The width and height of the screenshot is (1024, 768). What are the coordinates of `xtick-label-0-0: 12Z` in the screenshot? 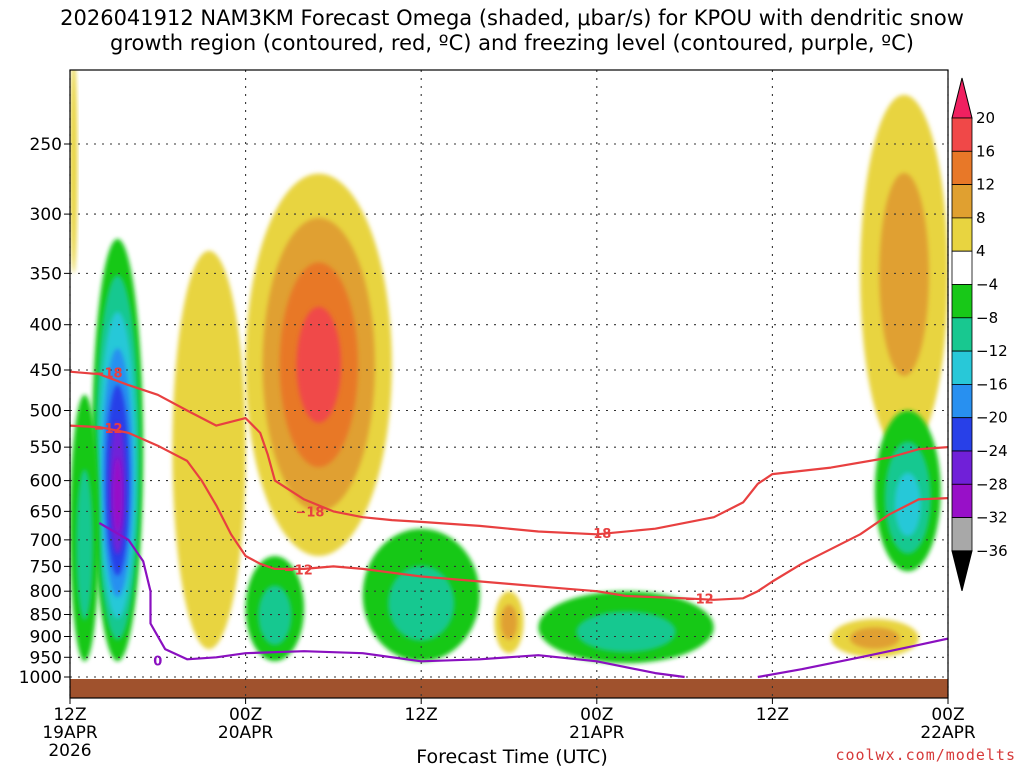 It's located at (69, 715).